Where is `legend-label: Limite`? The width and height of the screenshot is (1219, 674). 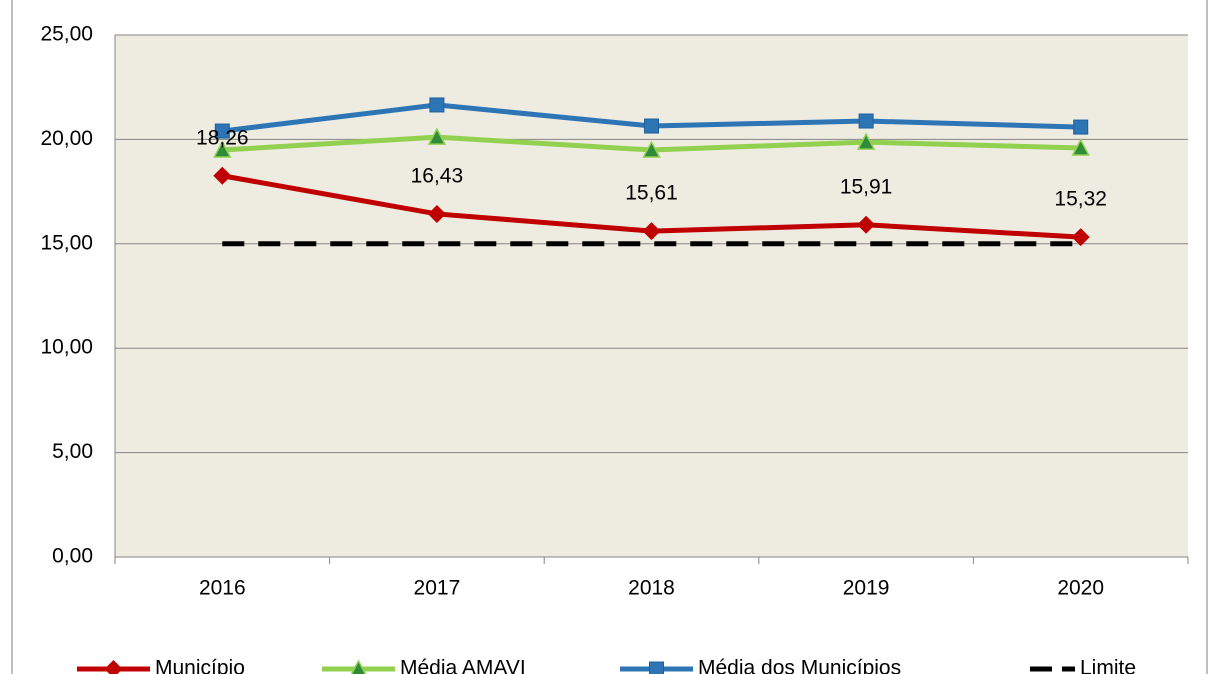 legend-label: Limite is located at coordinates (1108, 665).